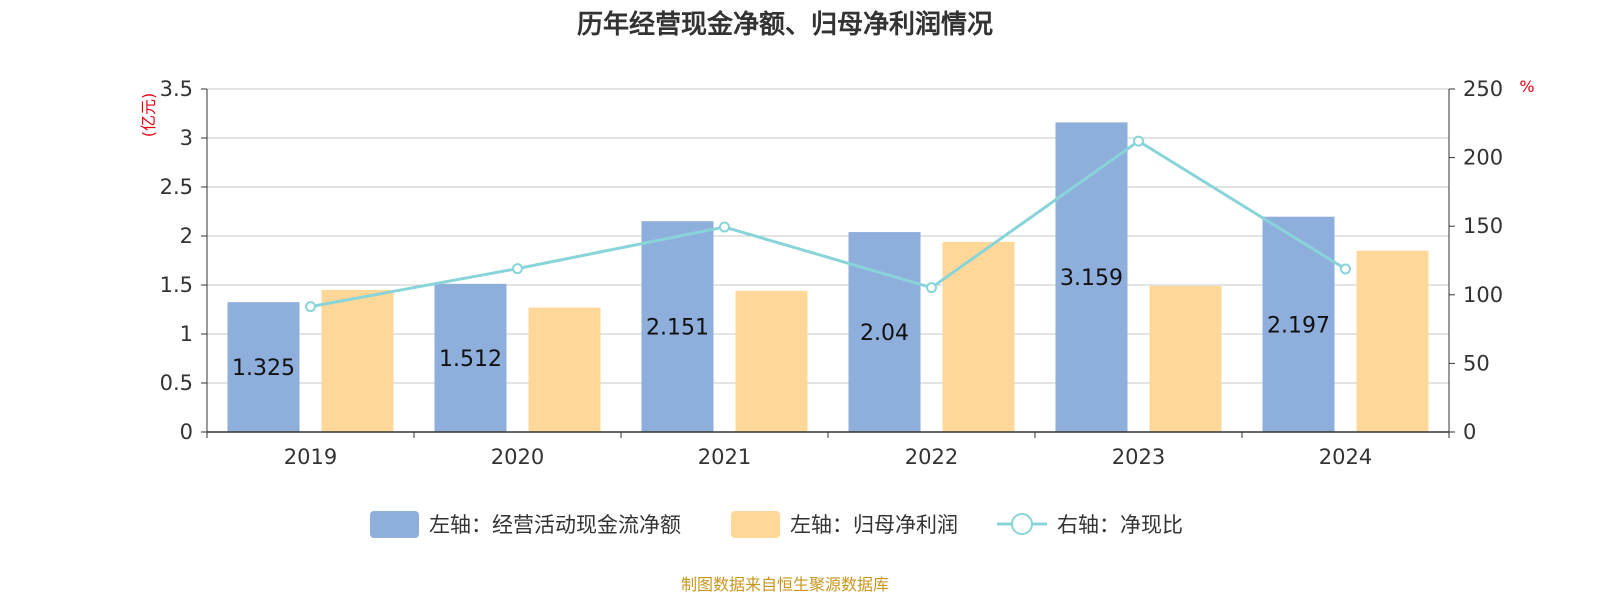 The width and height of the screenshot is (1600, 600). I want to click on legend-swatch-net-profit, so click(755, 524).